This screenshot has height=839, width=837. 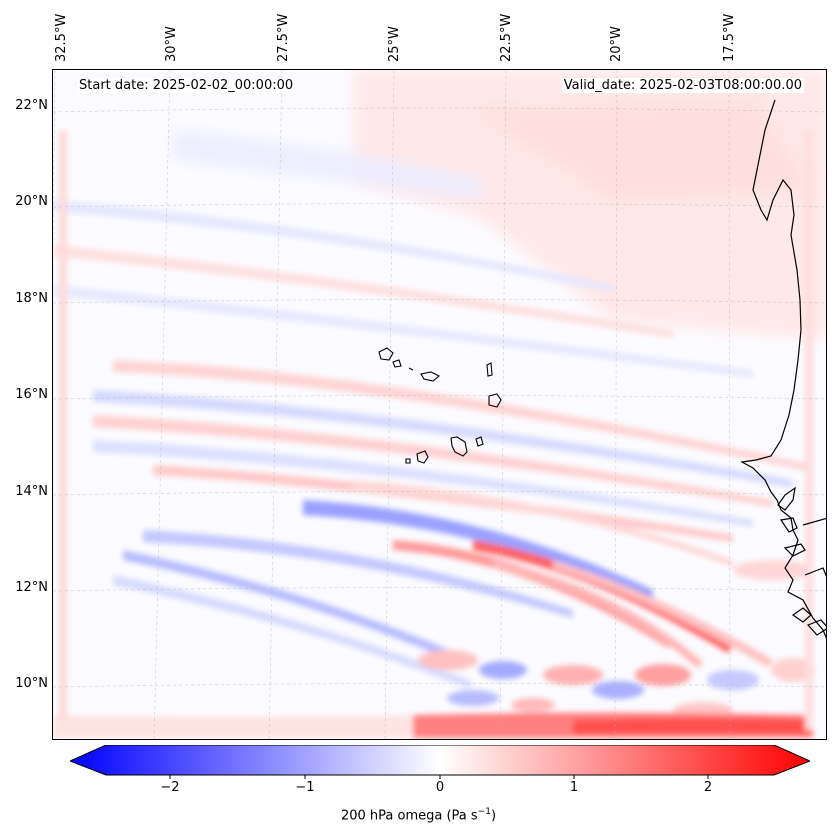 I want to click on cb-tick-label: 1, so click(x=574, y=787).